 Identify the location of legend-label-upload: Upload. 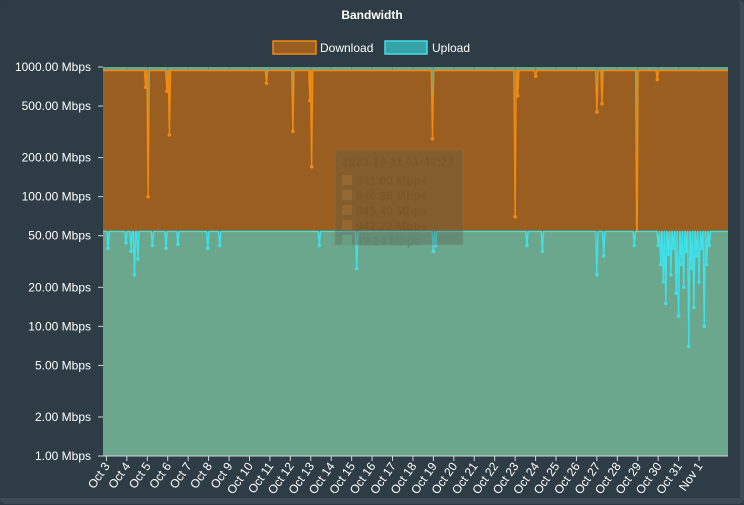
(451, 48).